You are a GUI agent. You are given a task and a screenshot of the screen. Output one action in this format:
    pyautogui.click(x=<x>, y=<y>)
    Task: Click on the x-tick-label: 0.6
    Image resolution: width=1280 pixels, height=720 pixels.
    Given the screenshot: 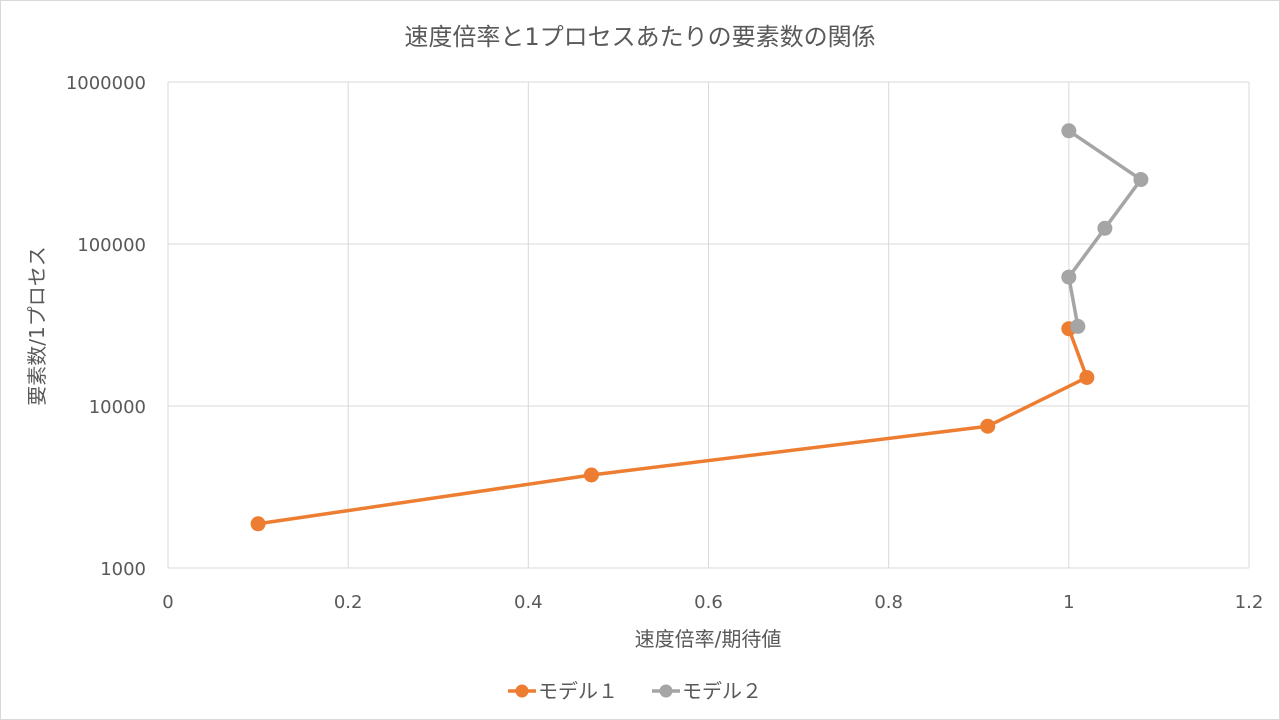 What is the action you would take?
    pyautogui.click(x=708, y=602)
    